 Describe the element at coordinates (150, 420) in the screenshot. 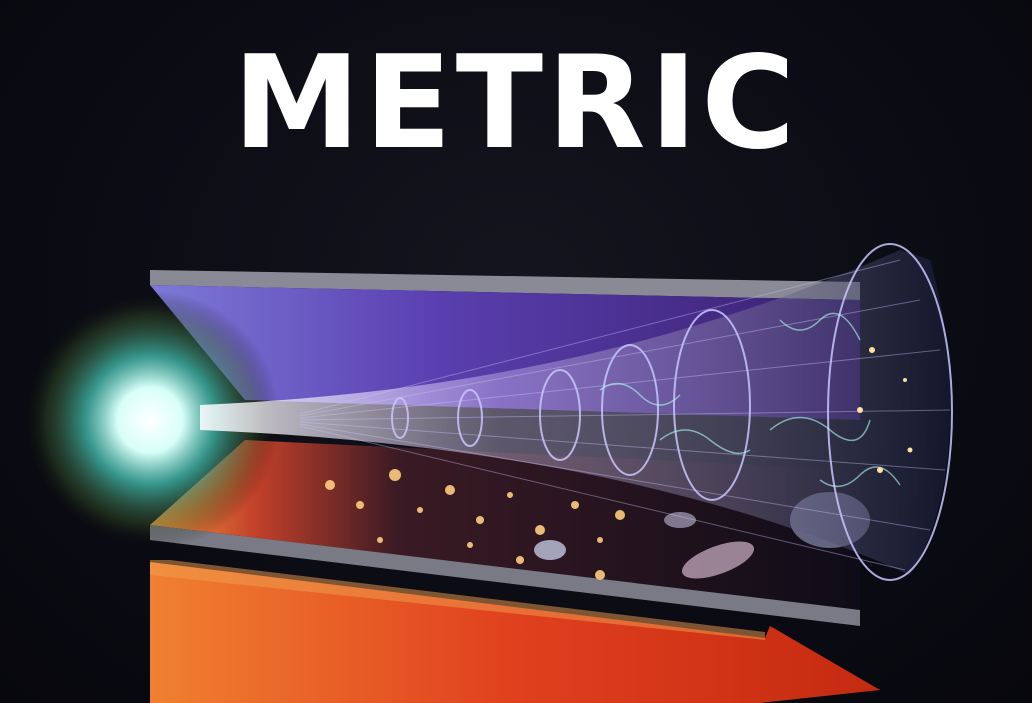

I see `big-bang-flash` at that location.